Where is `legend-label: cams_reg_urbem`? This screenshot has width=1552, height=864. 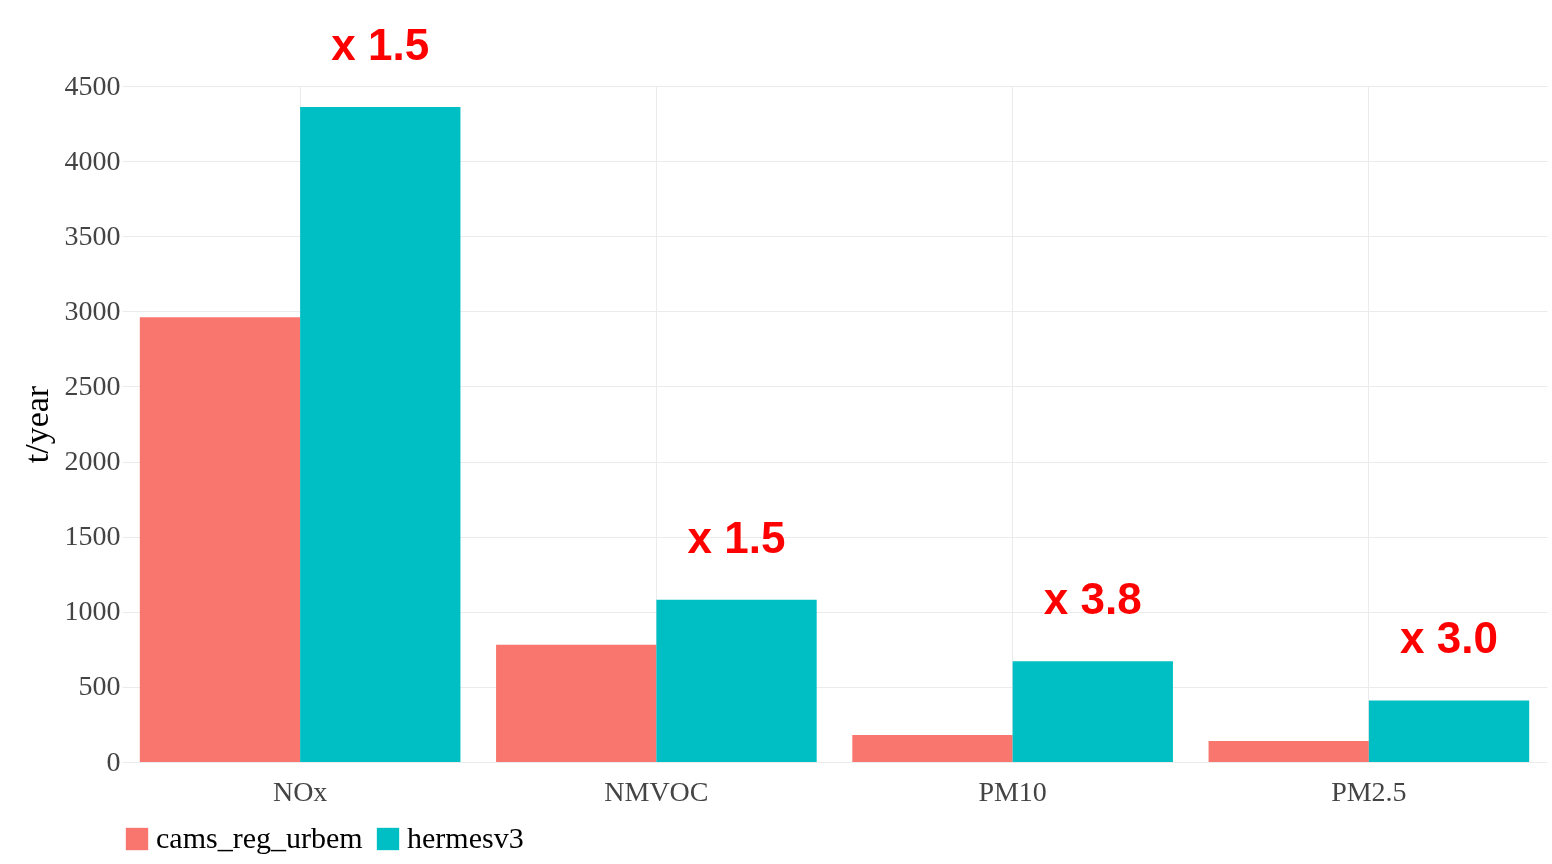
legend-label: cams_reg_urbem is located at coordinates (259, 837).